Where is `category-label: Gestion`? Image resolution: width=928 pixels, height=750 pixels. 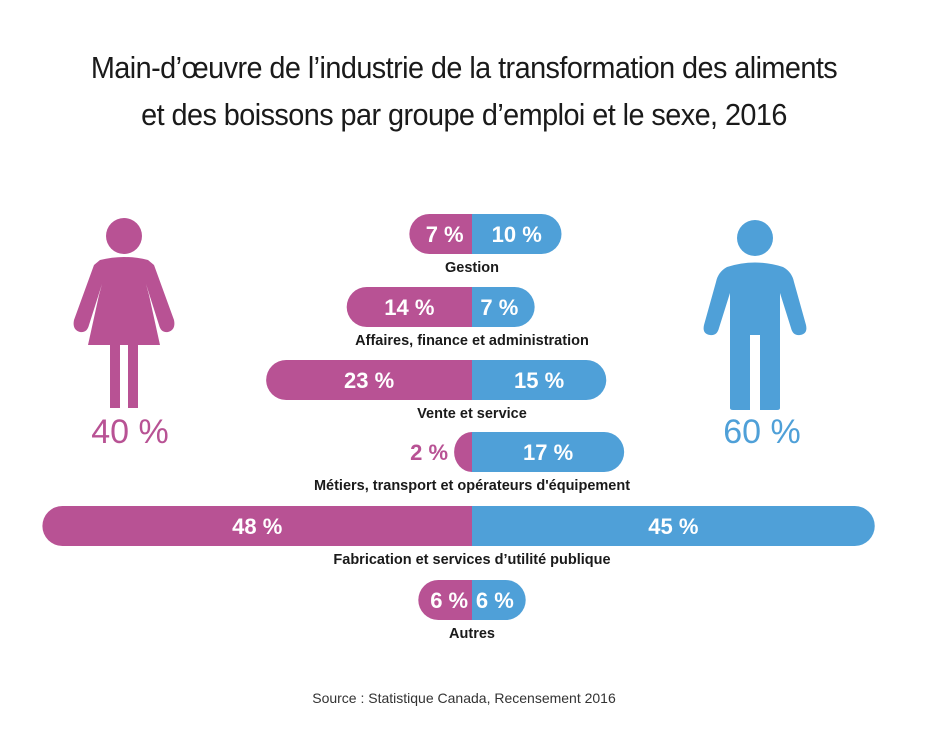 category-label: Gestion is located at coordinates (472, 268).